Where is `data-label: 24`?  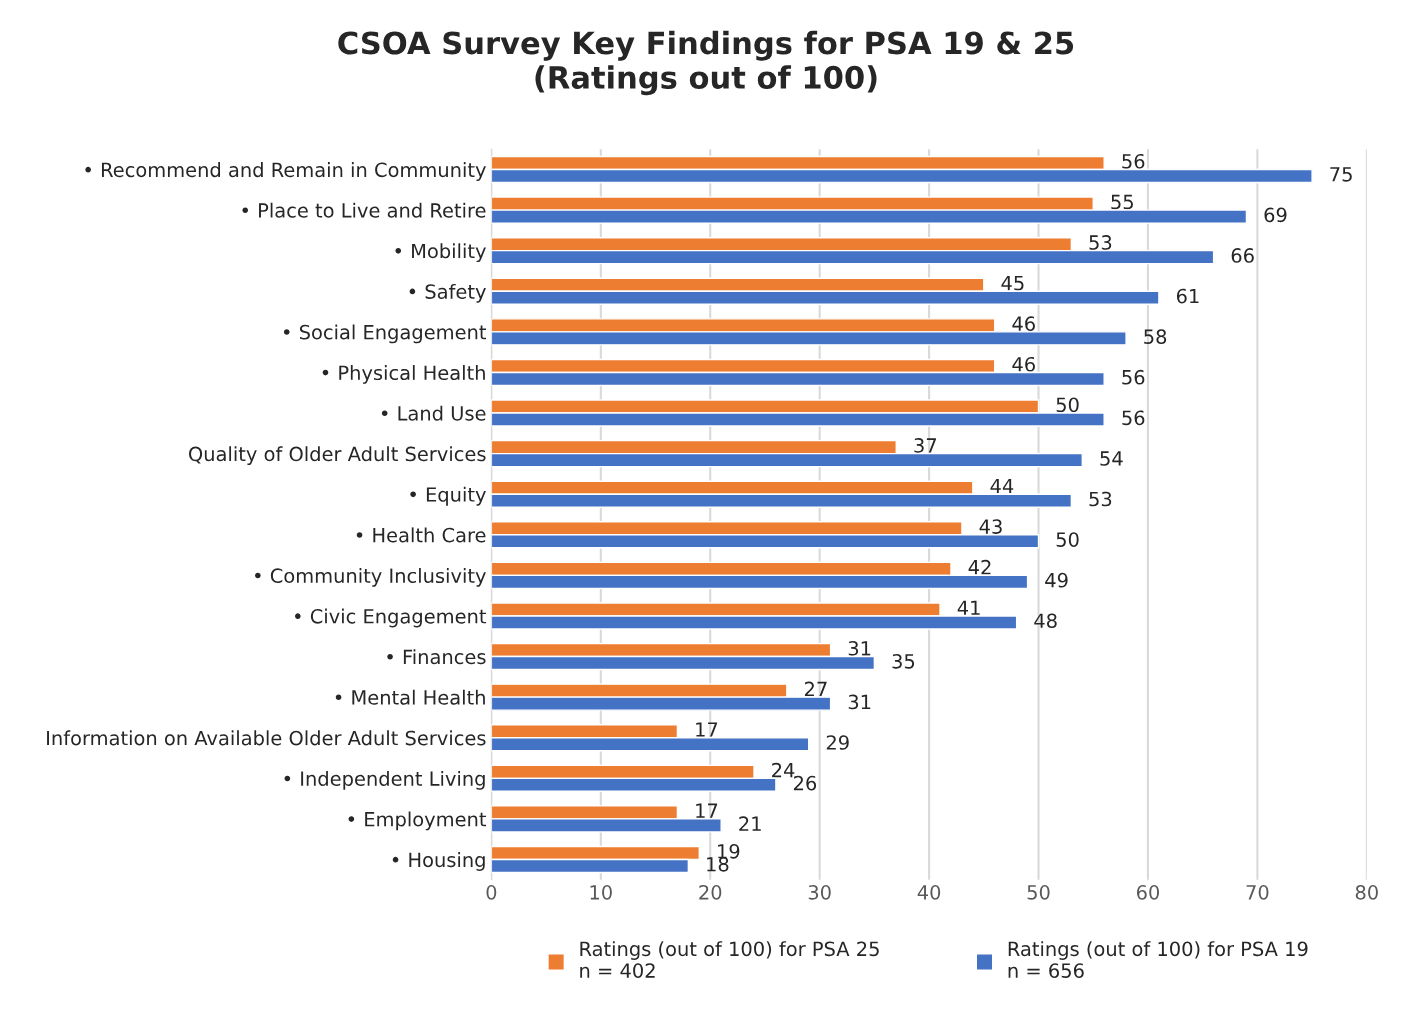
data-label: 24 is located at coordinates (783, 770).